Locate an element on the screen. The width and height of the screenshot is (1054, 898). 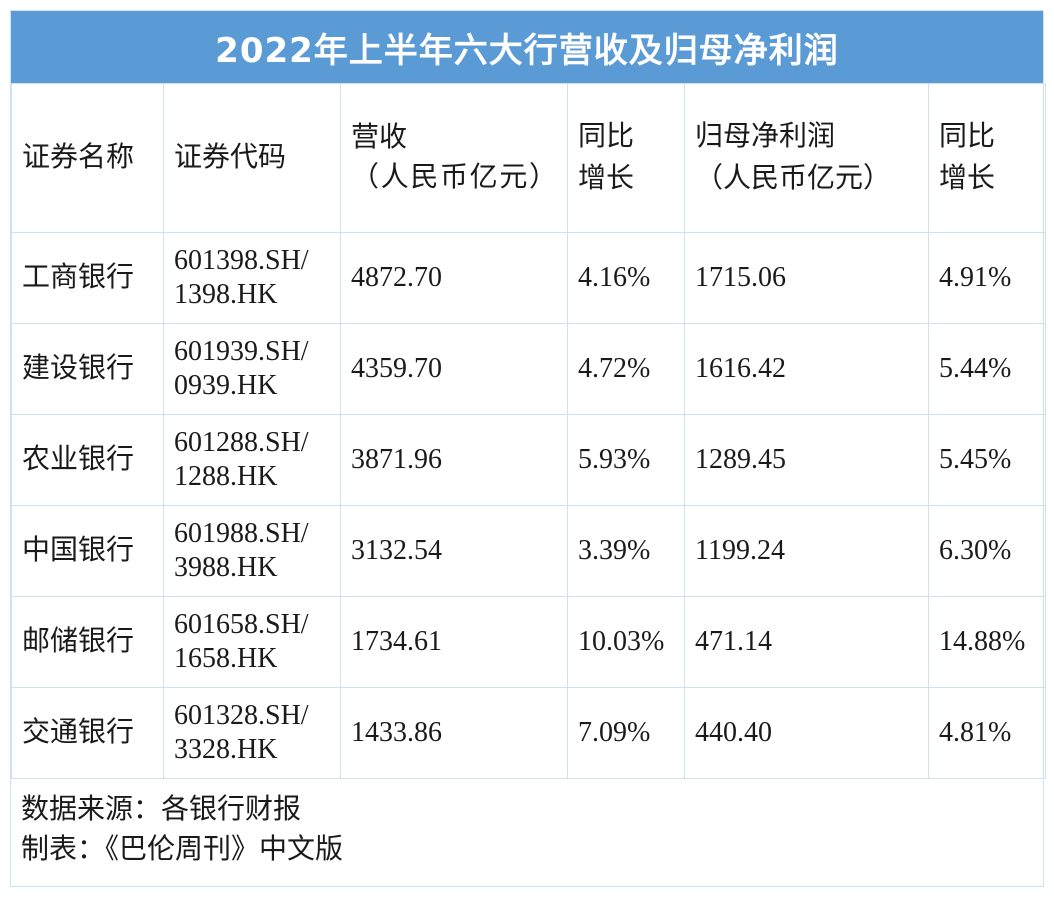
cell-revenue-text: 4359.70 is located at coordinates (396, 368).